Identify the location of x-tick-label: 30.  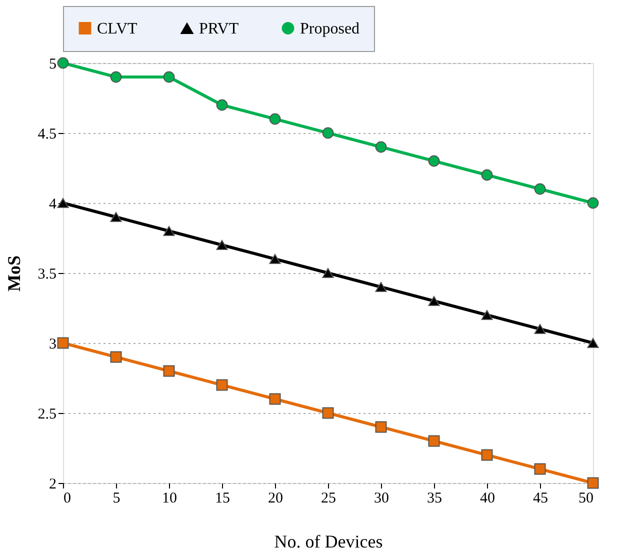
(381, 498).